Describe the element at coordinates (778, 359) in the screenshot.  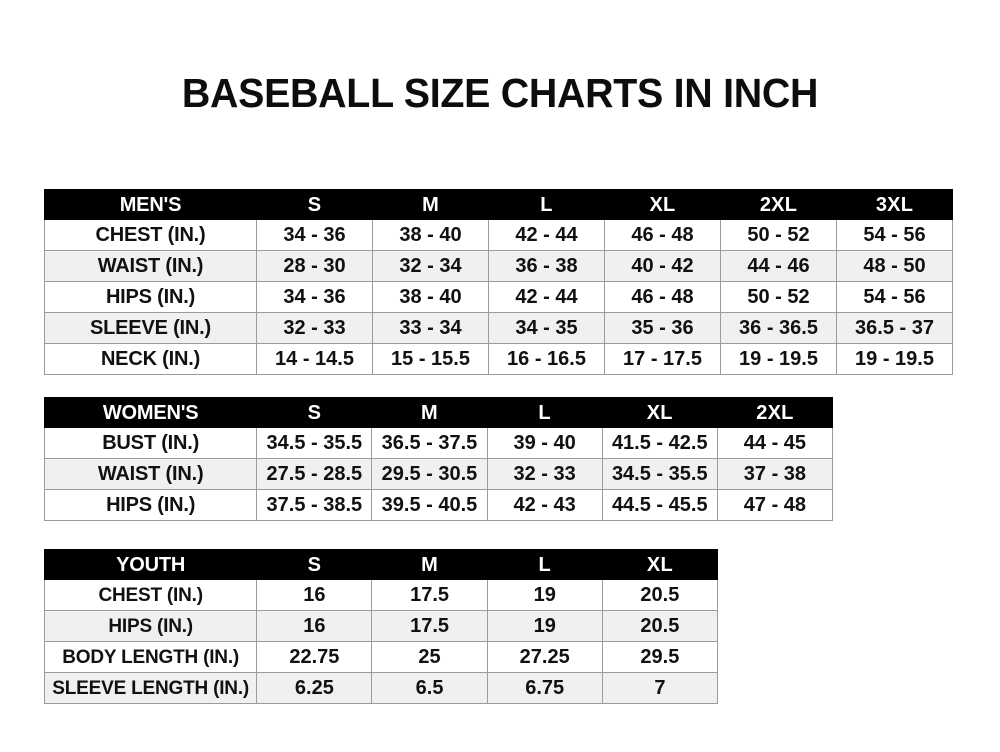
I see `mens-neck-2xl: 19 - 19.5` at that location.